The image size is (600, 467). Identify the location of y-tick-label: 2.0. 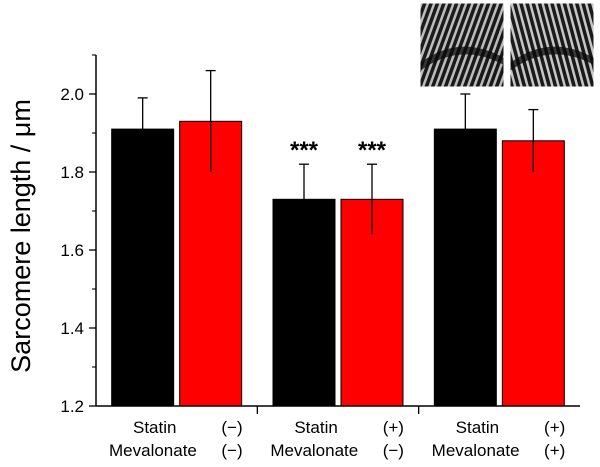
(72, 94).